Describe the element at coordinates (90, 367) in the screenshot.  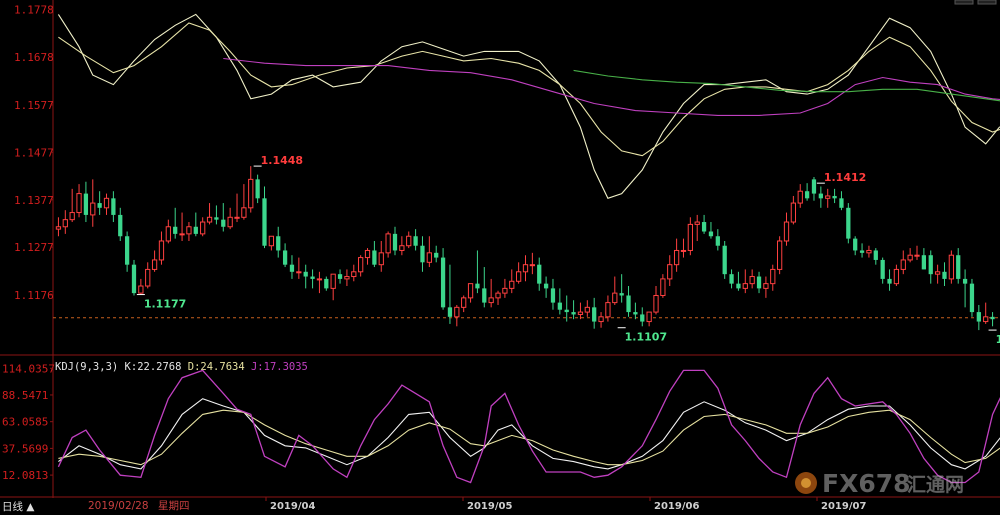
I see `kdj-title: KDJ(9,3,3)` at that location.